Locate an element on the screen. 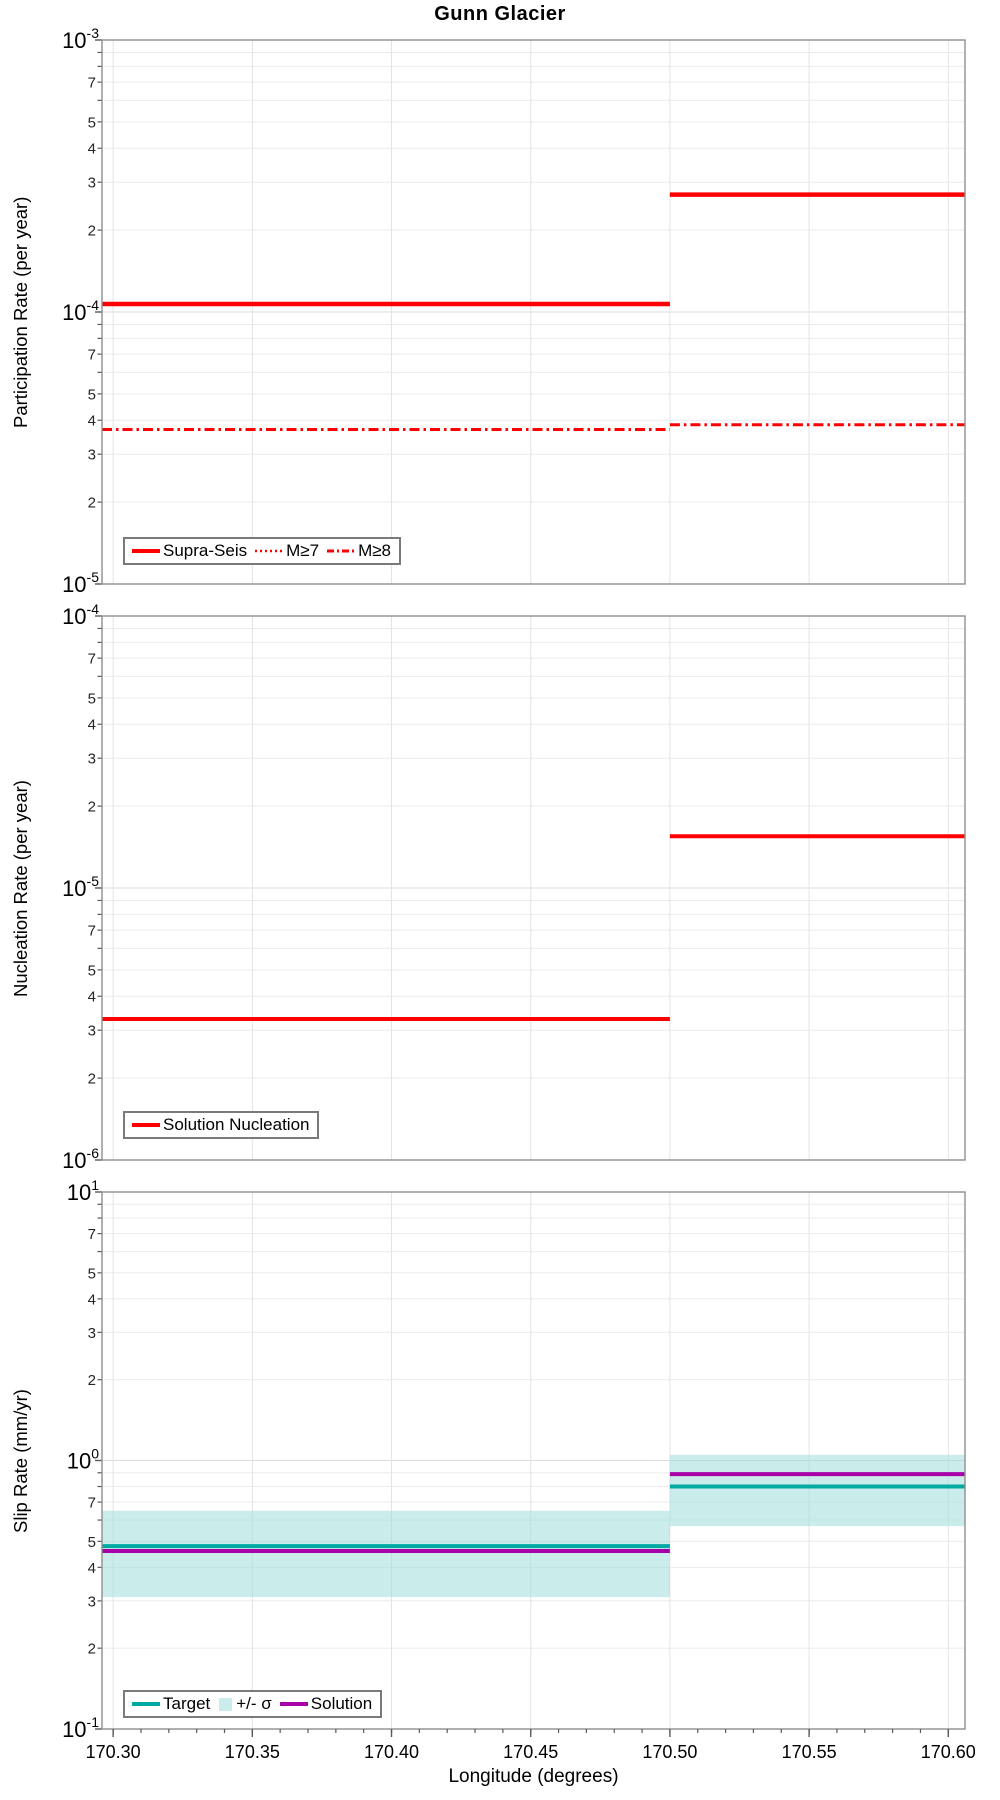 The image size is (1000, 1800). x-tick-label: 170.50 is located at coordinates (669, 1752).